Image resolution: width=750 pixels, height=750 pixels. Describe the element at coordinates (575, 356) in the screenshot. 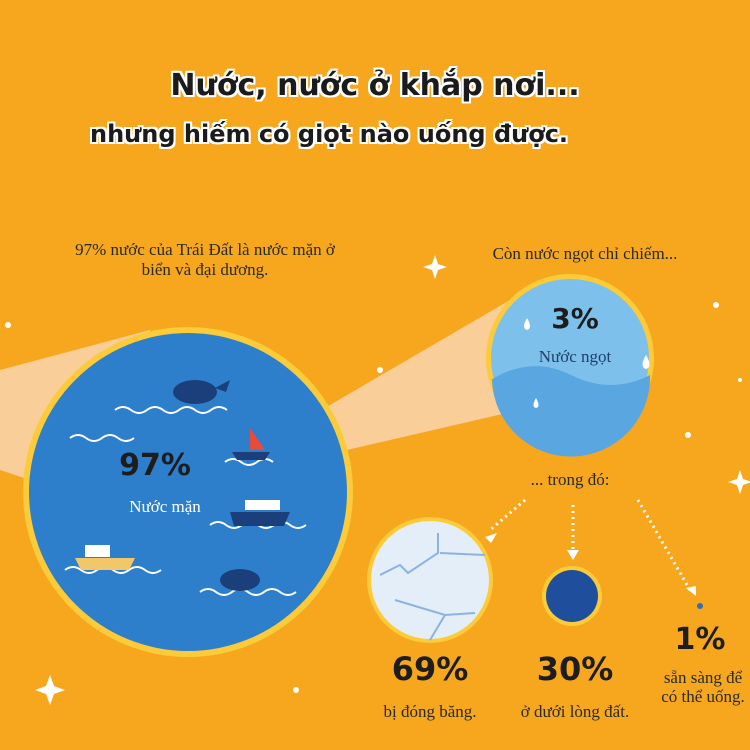

I see `fresh-label: Nước ngọt` at that location.